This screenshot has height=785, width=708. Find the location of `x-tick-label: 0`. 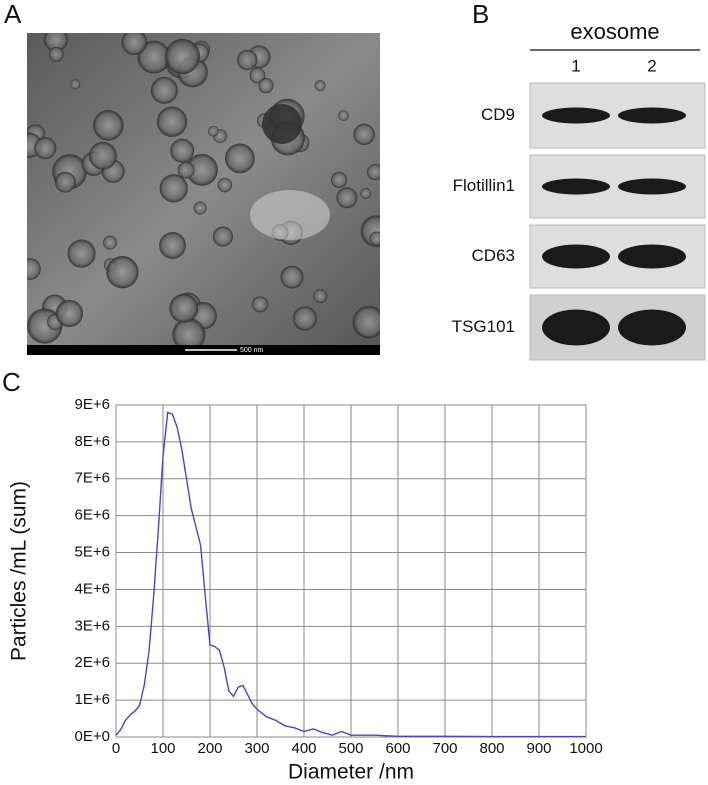

x-tick-label: 0 is located at coordinates (116, 748).